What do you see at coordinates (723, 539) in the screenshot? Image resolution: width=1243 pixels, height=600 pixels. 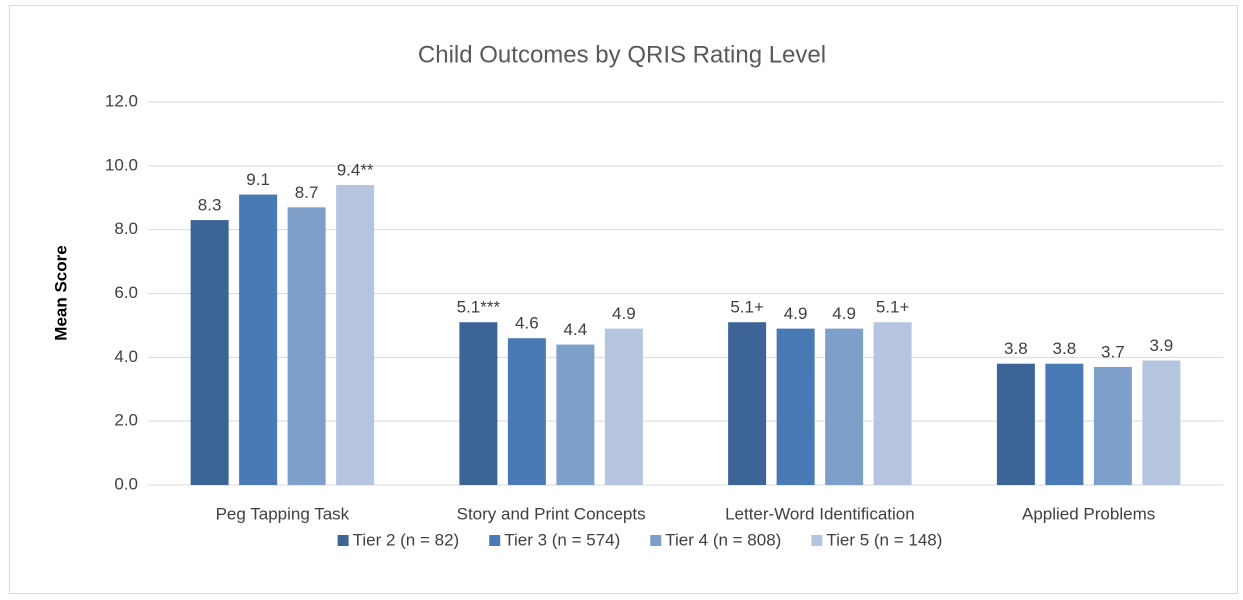 I see `legend-label: Tier 4 (n = 808)` at bounding box center [723, 539].